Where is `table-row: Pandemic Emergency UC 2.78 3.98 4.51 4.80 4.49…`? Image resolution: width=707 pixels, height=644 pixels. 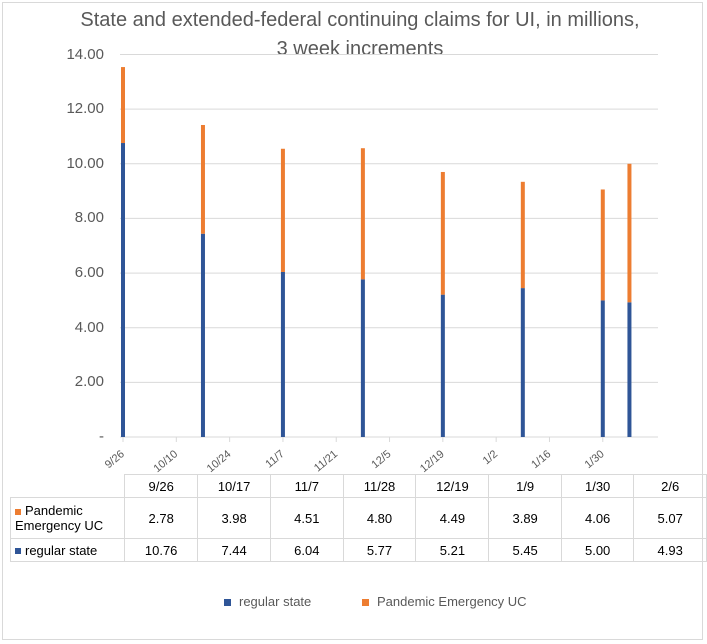
table-row: Pandemic Emergency UC 2.78 3.98 4.51 4.80 4.49… is located at coordinates (358, 518).